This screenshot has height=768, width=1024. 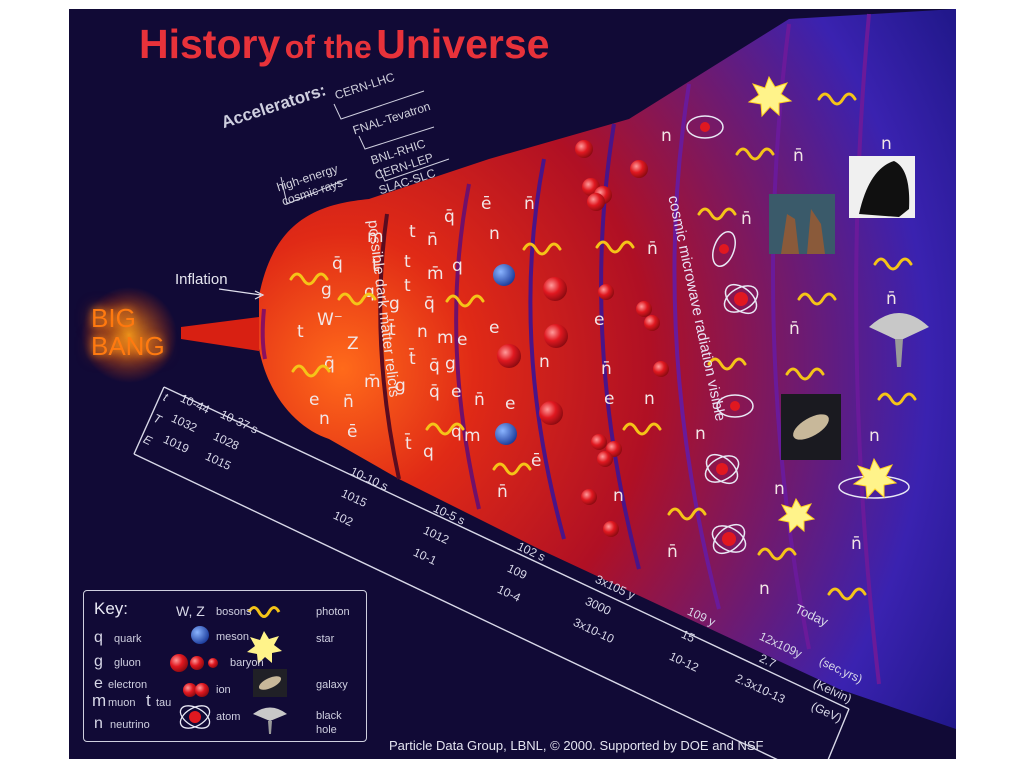 I want to click on accelerator-brackets, so click(x=365, y=147).